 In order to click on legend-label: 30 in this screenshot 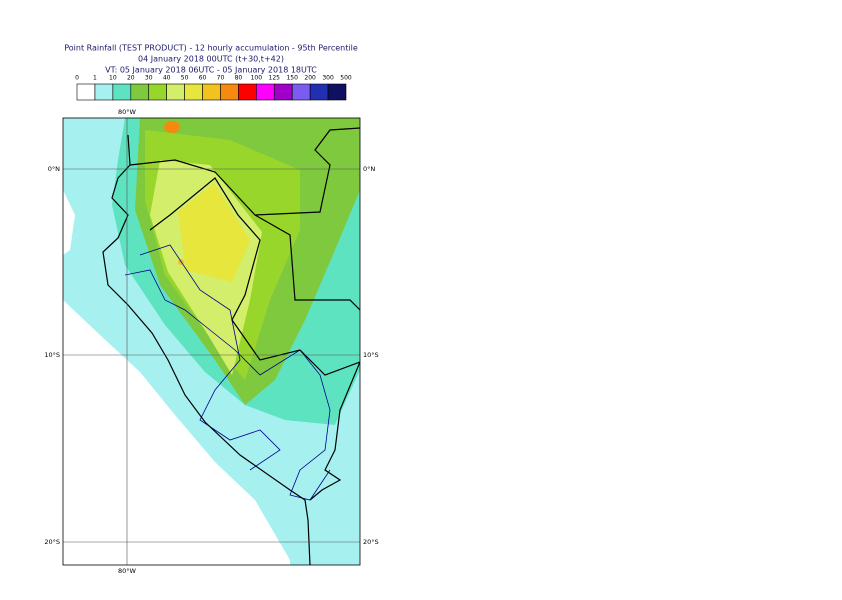, I will do `click(149, 78)`.